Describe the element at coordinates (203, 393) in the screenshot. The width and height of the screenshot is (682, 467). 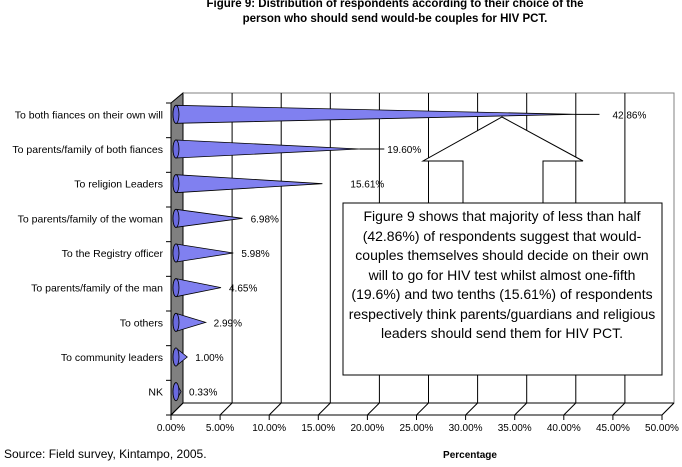
I see `data-label: 0.33%` at that location.